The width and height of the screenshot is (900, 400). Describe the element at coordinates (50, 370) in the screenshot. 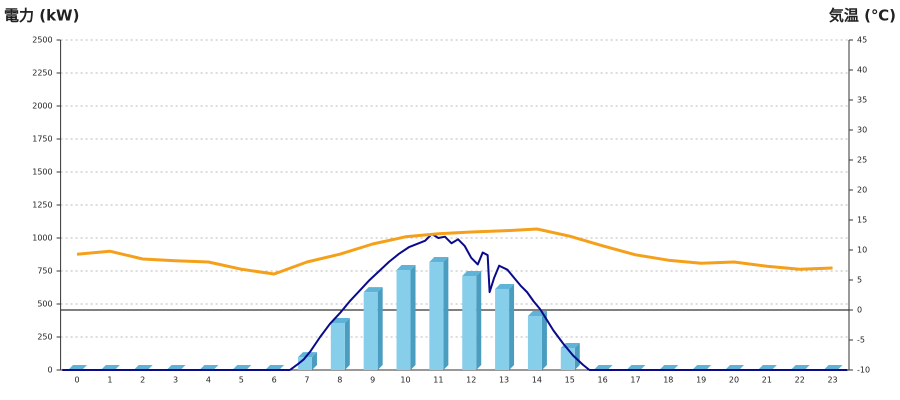

I see `y-tick-label: 0` at that location.